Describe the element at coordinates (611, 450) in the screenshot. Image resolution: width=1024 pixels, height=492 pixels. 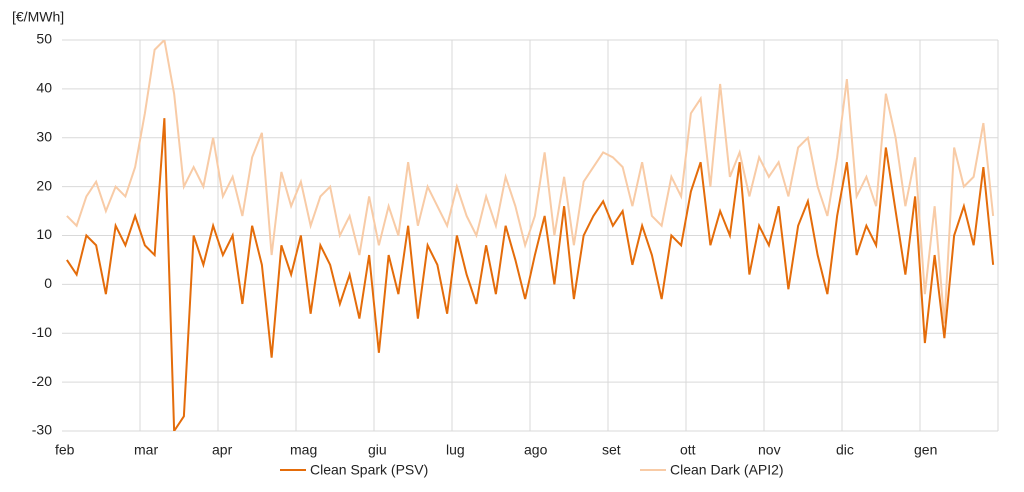
I see `x-tick-label: set` at that location.